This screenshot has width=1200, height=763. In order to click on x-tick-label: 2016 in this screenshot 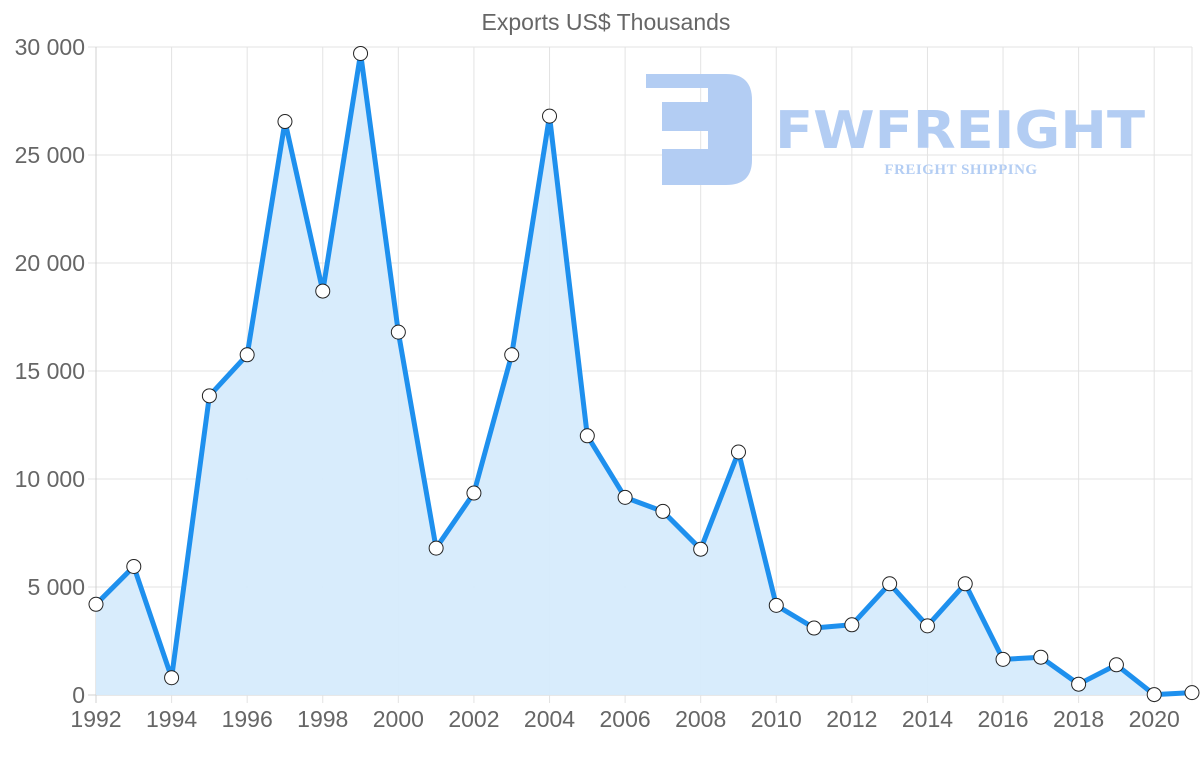, I will do `click(1002, 719)`.